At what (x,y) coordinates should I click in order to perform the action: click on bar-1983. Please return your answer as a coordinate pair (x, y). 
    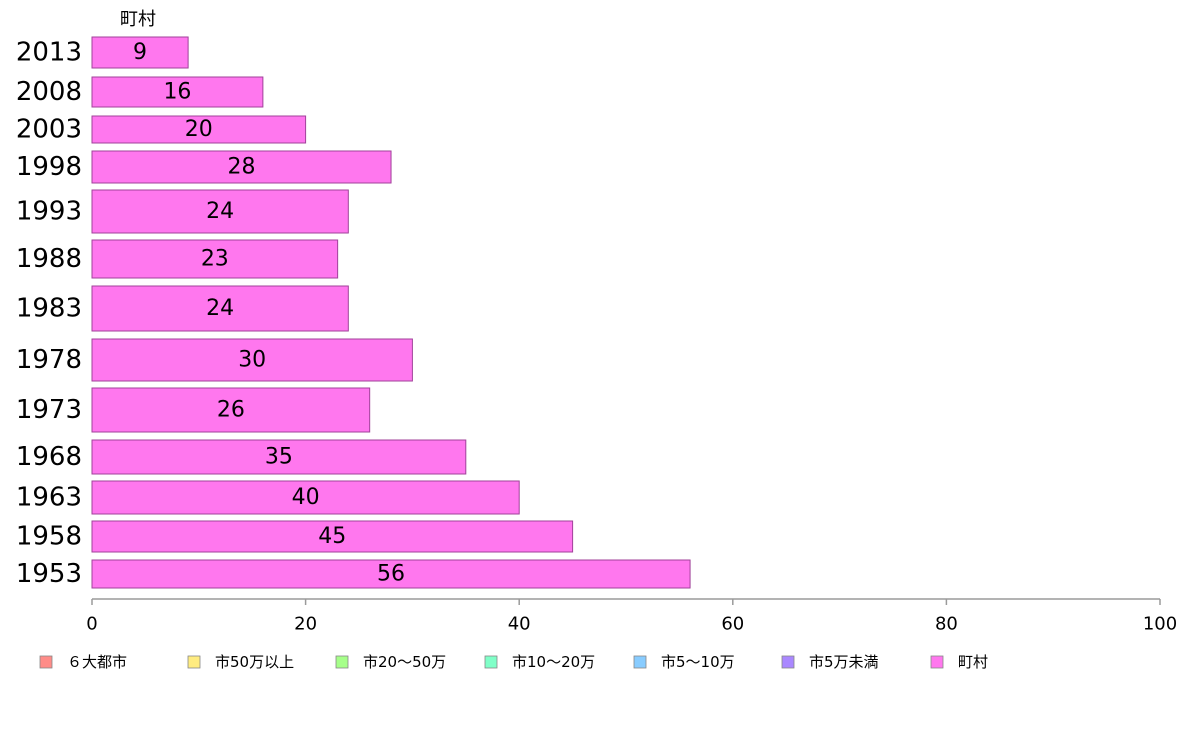
    Looking at the image, I should click on (220, 308).